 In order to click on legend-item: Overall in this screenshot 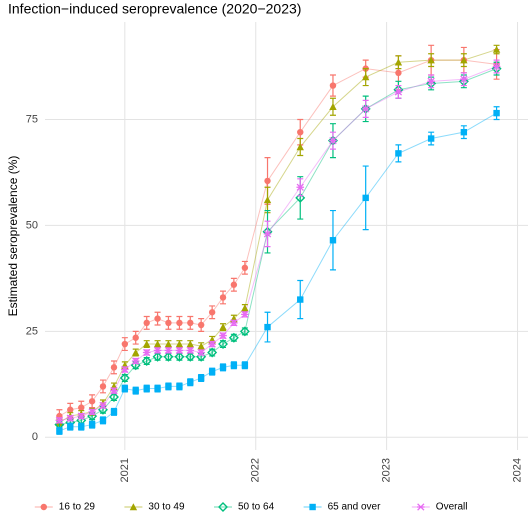, I will do `click(439, 507)`.